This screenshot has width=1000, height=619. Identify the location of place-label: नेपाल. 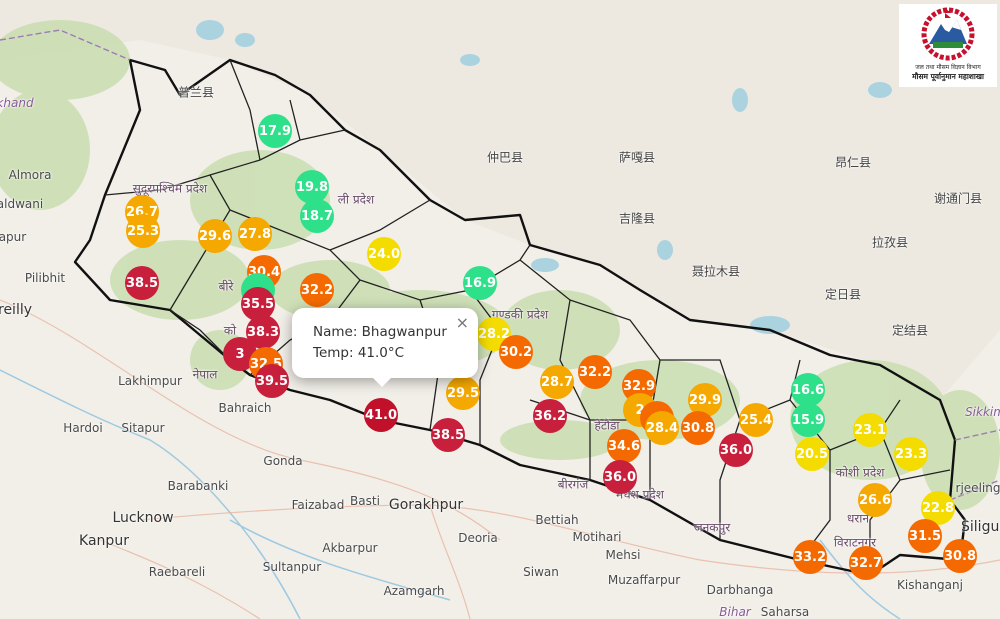
(205, 374).